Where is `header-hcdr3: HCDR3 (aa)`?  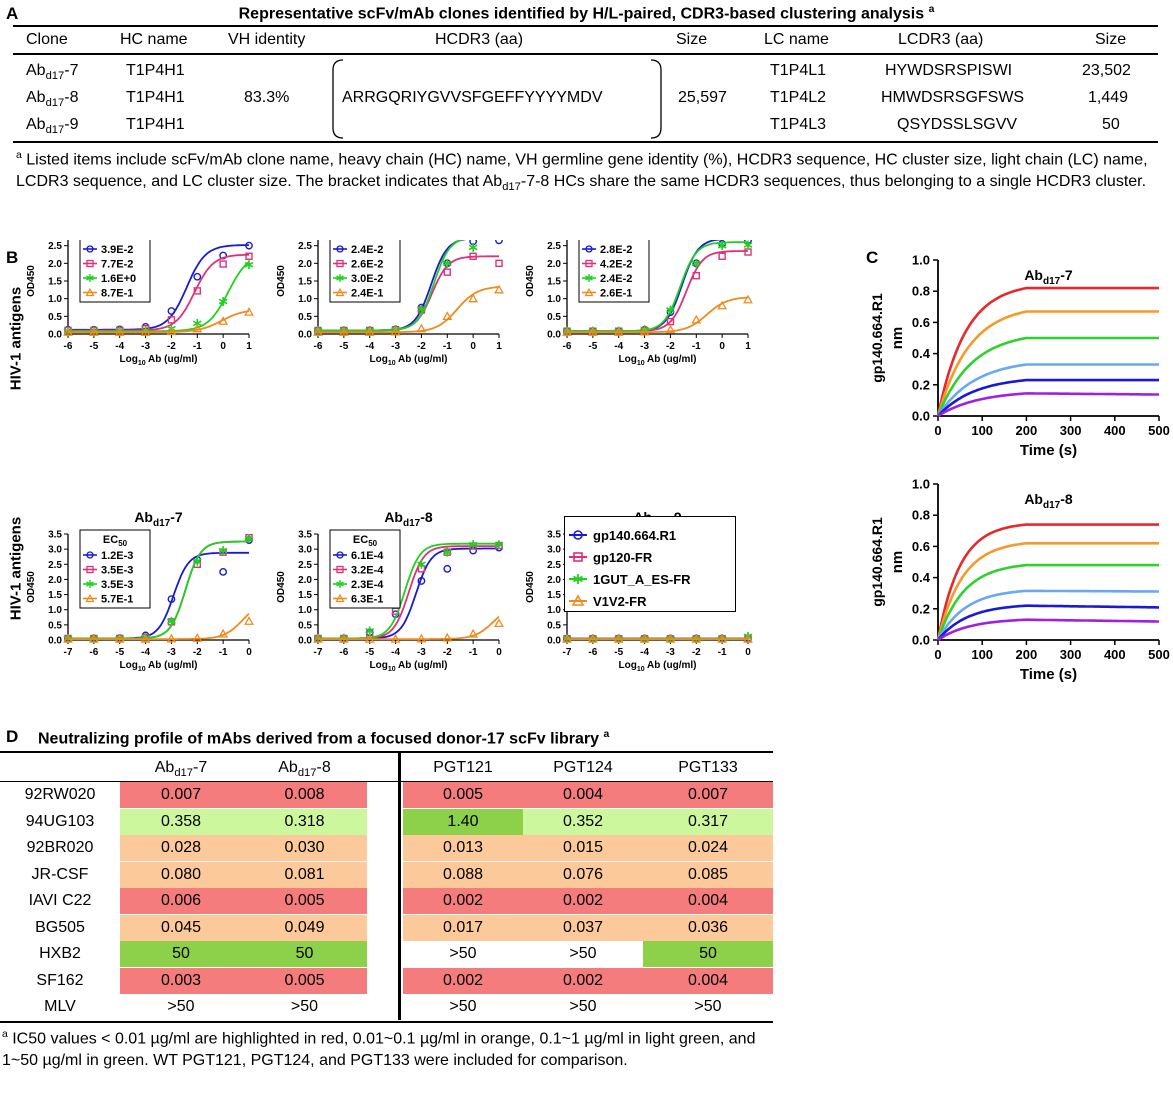
header-hcdr3: HCDR3 (aa) is located at coordinates (479, 39).